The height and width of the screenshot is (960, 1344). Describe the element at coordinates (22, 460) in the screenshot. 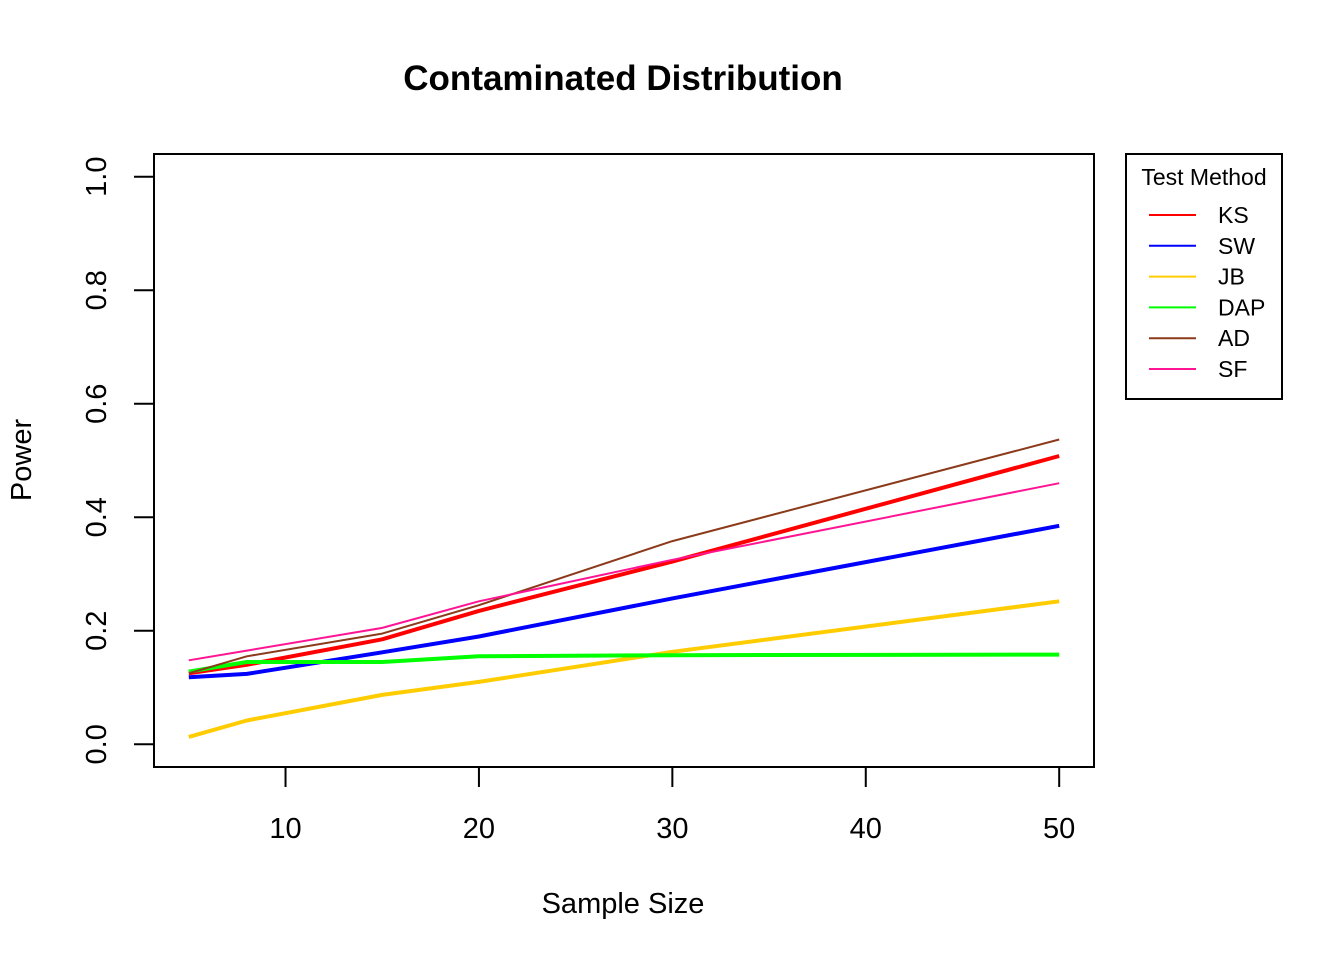

I see `y-axis-label: Power` at that location.